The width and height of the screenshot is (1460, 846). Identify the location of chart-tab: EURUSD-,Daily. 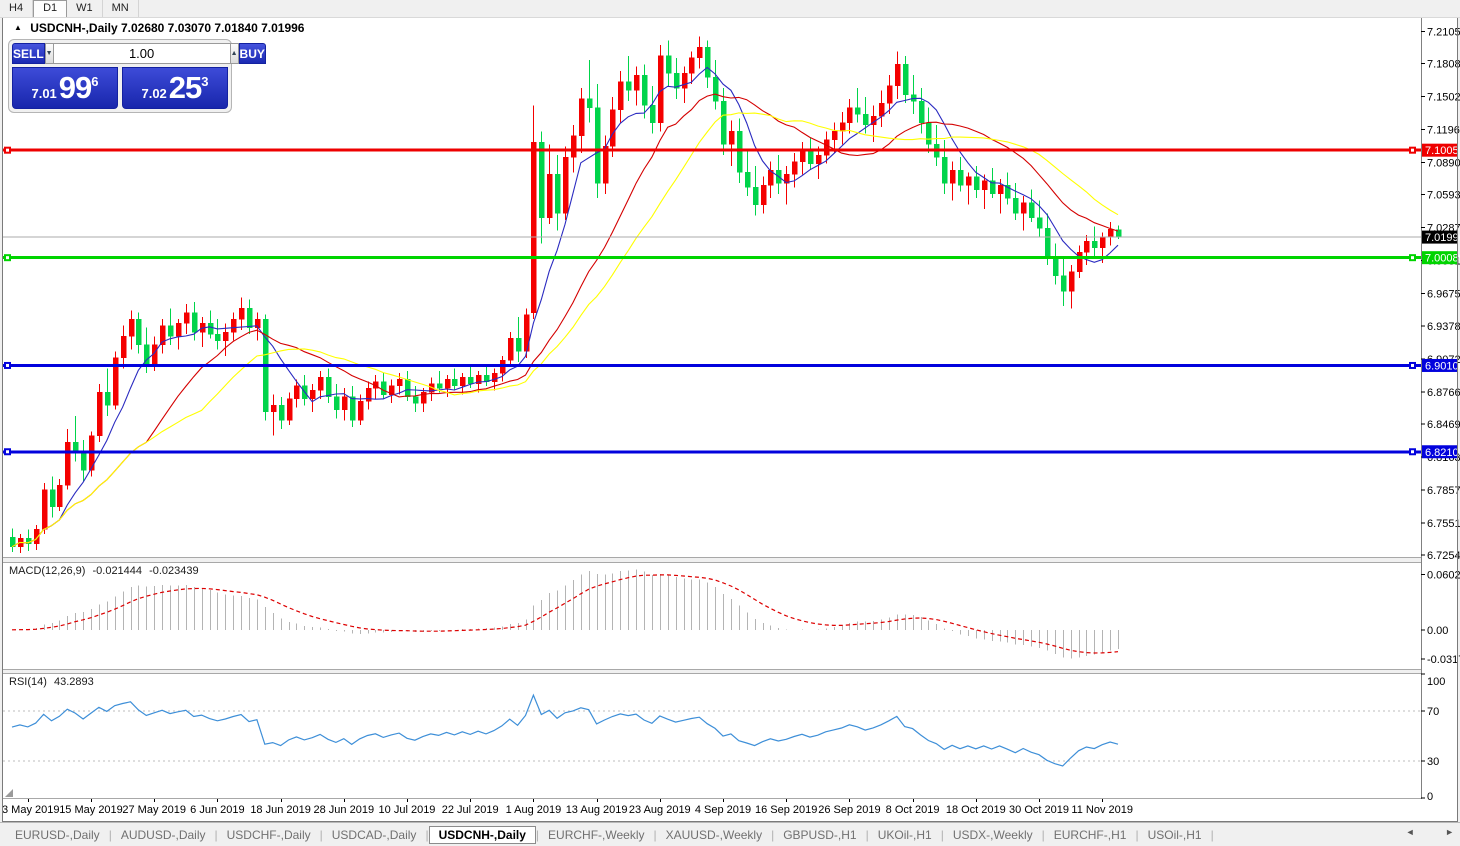
(57, 834).